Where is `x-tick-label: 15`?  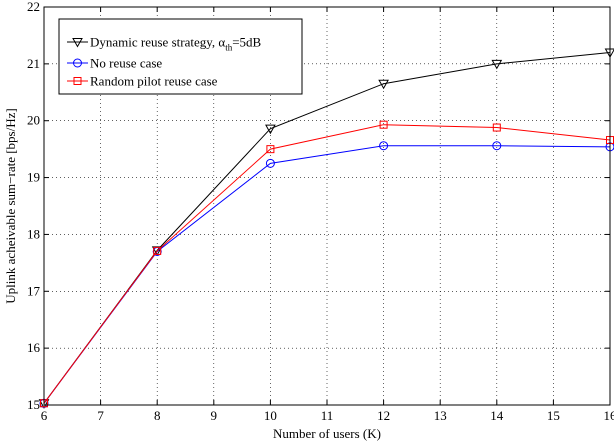 x-tick-label: 15 is located at coordinates (553, 415).